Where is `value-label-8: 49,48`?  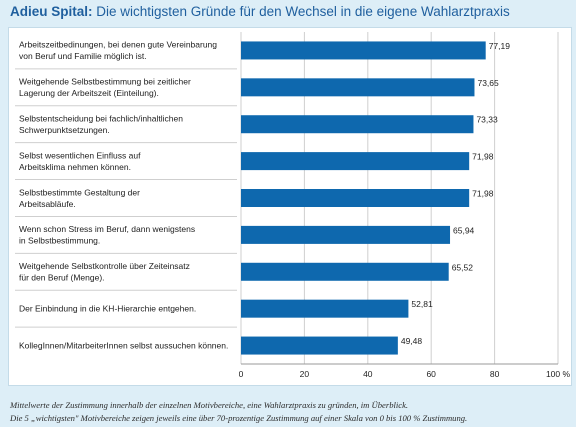 value-label-8: 49,48 is located at coordinates (412, 341).